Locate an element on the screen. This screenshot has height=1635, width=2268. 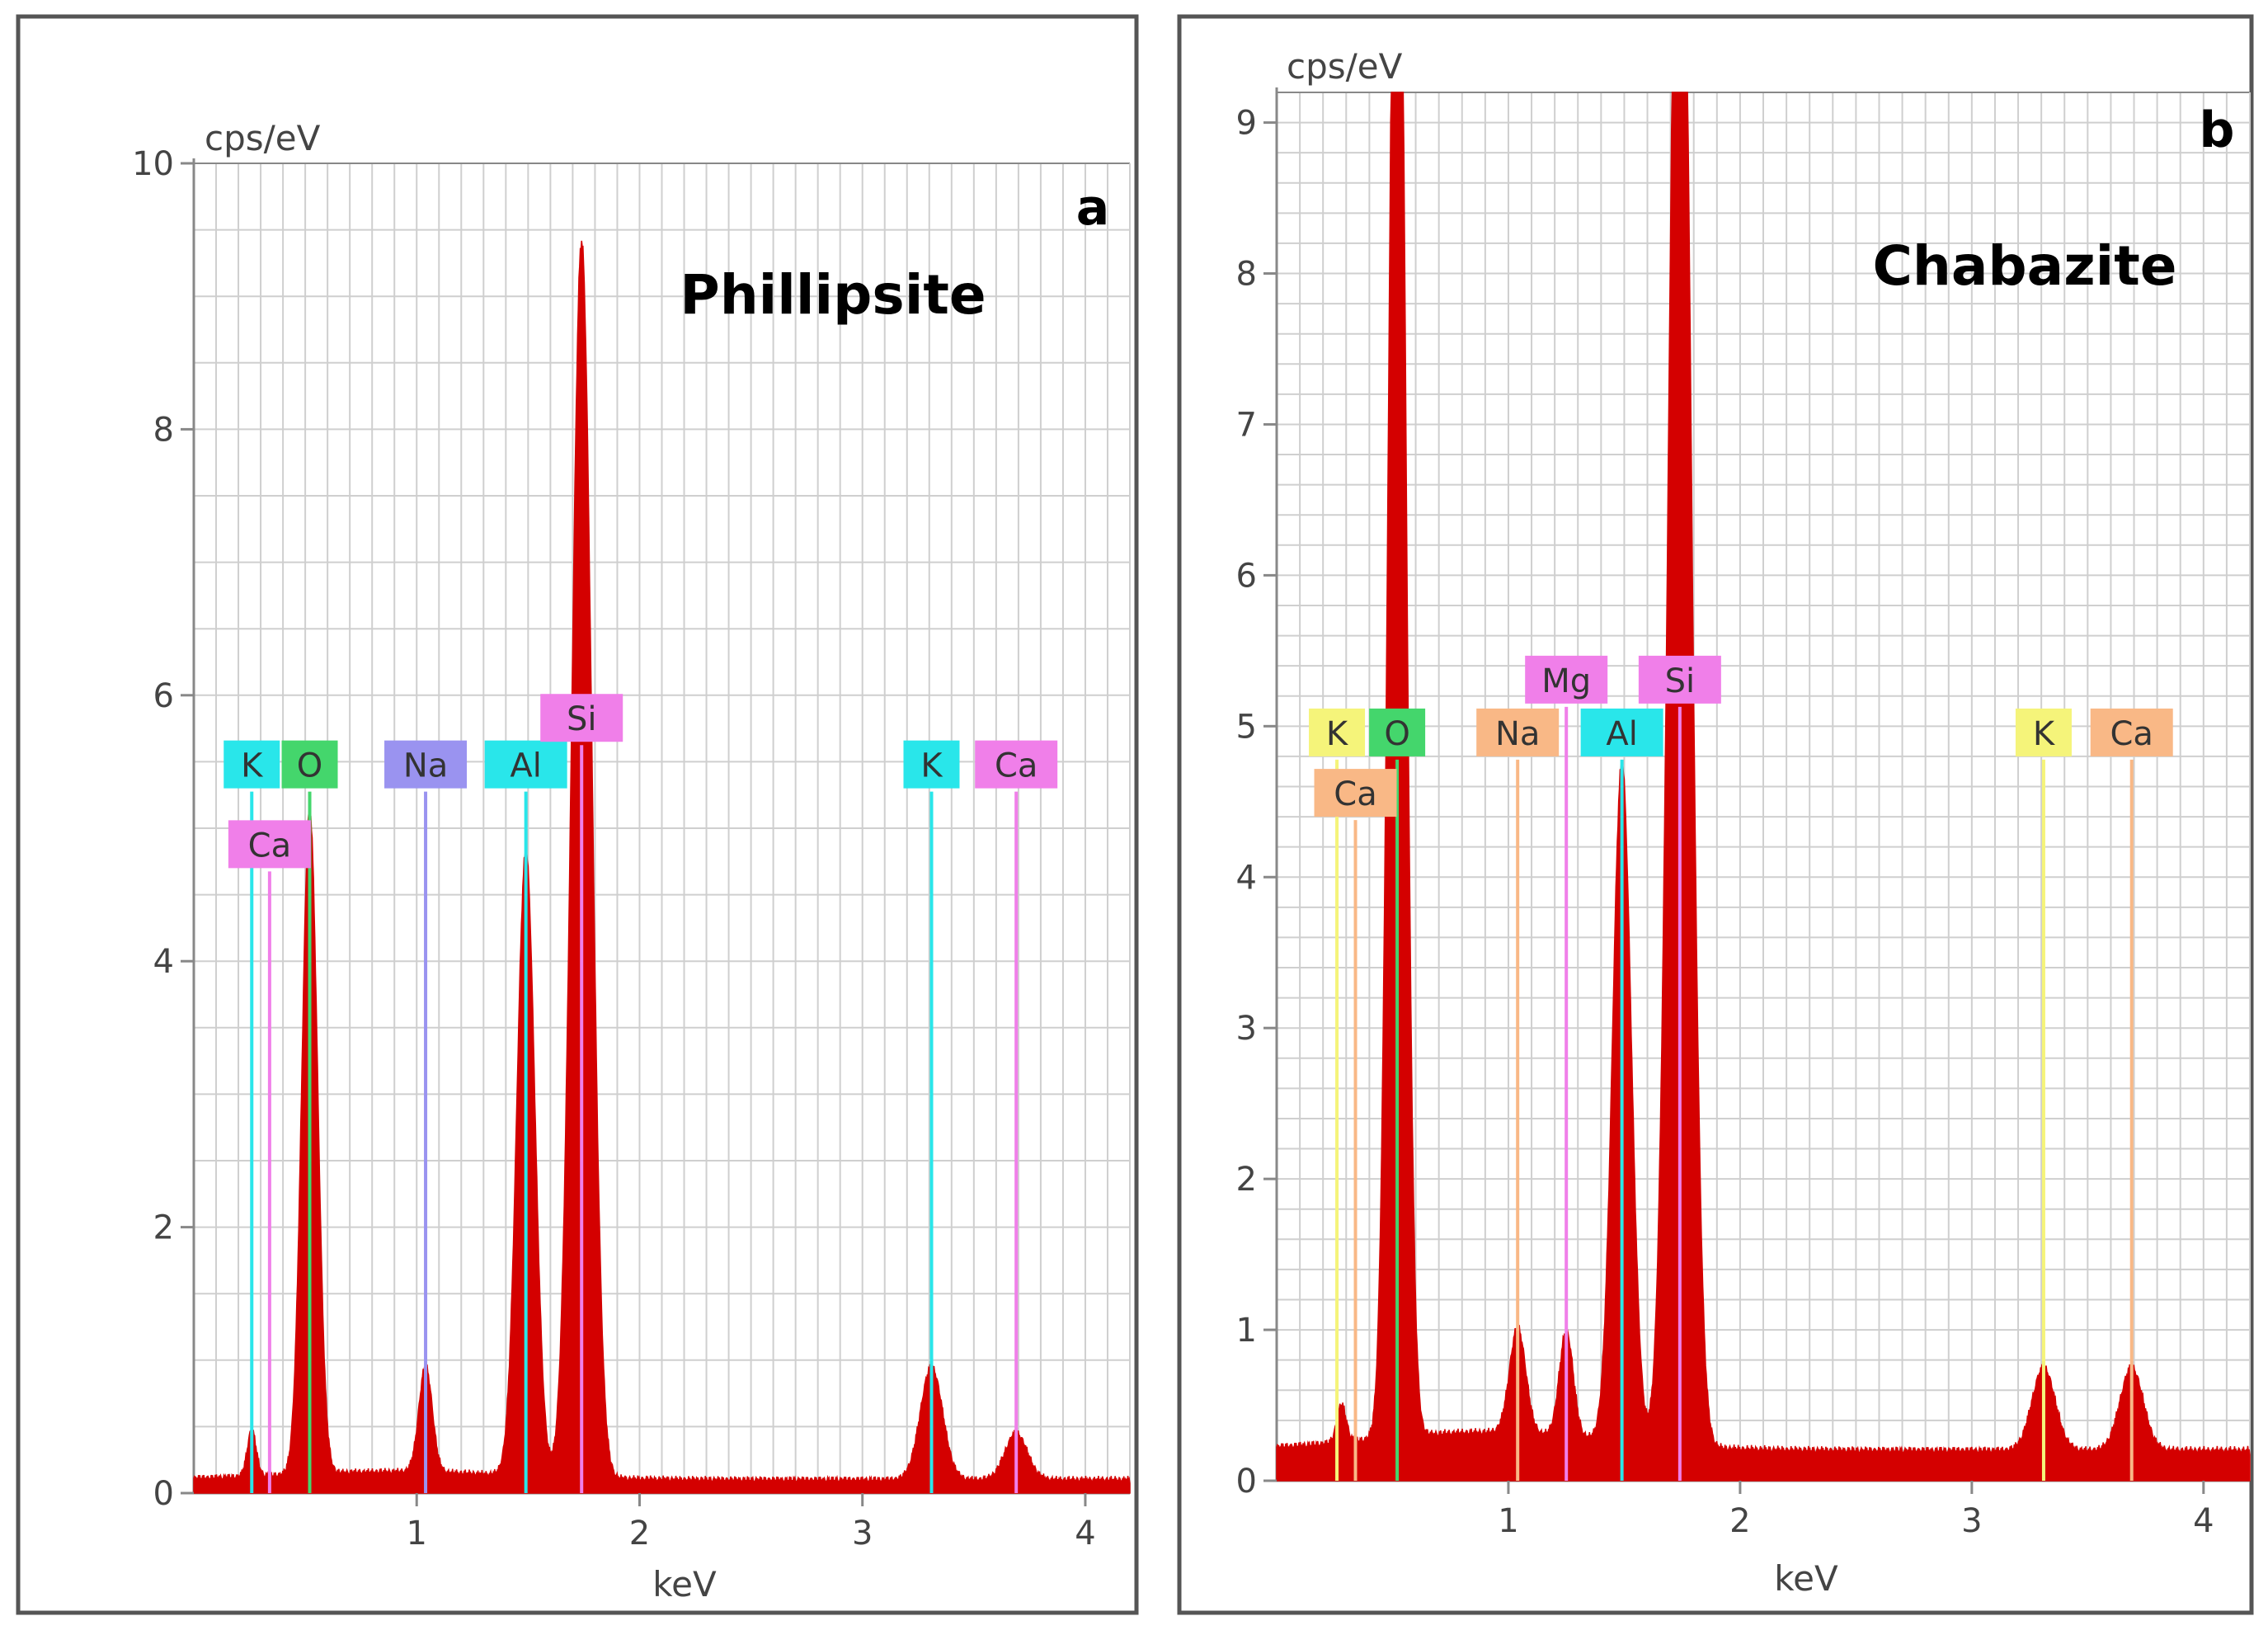
y-tick-label: 3 is located at coordinates (1246, 1029).